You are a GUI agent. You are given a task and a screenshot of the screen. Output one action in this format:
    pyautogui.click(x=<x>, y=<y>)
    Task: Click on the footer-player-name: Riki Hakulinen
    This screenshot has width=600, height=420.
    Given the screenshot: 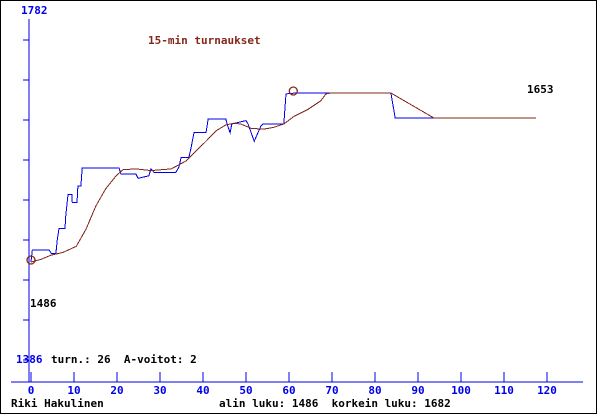 What is the action you would take?
    pyautogui.click(x=57, y=403)
    